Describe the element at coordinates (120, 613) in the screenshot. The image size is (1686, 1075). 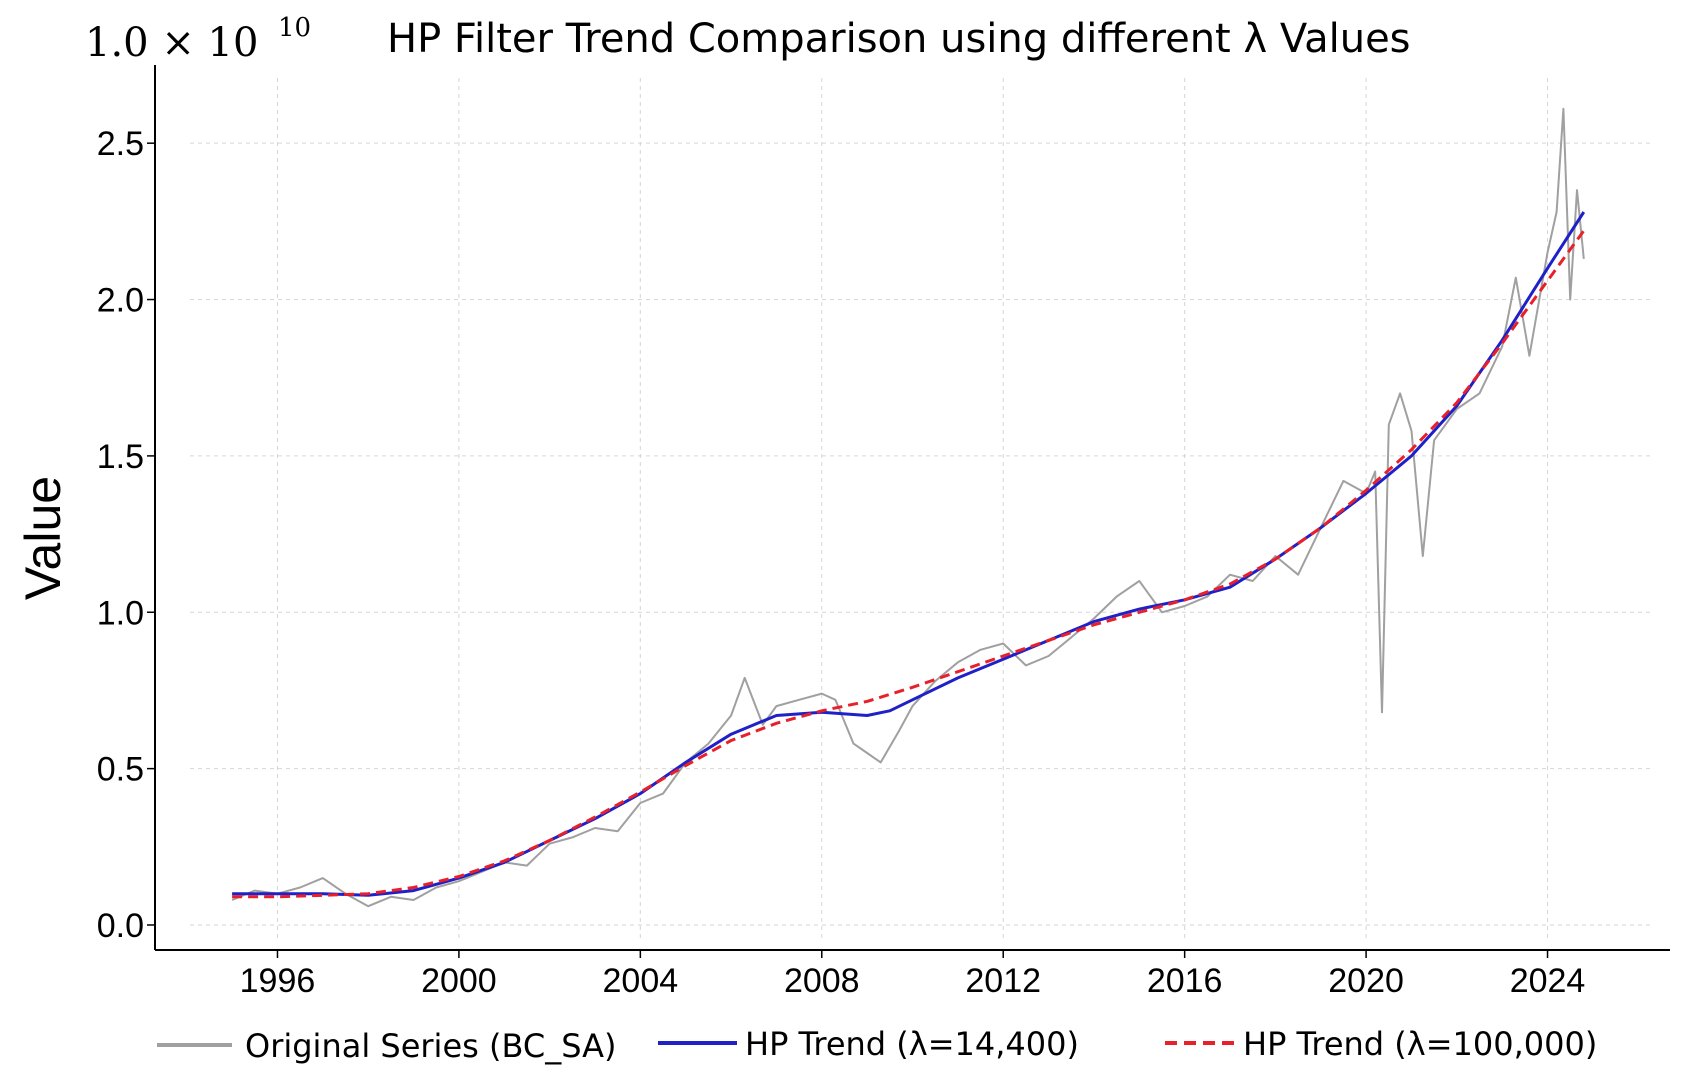
I see `y-tick-label: 1.0` at that location.